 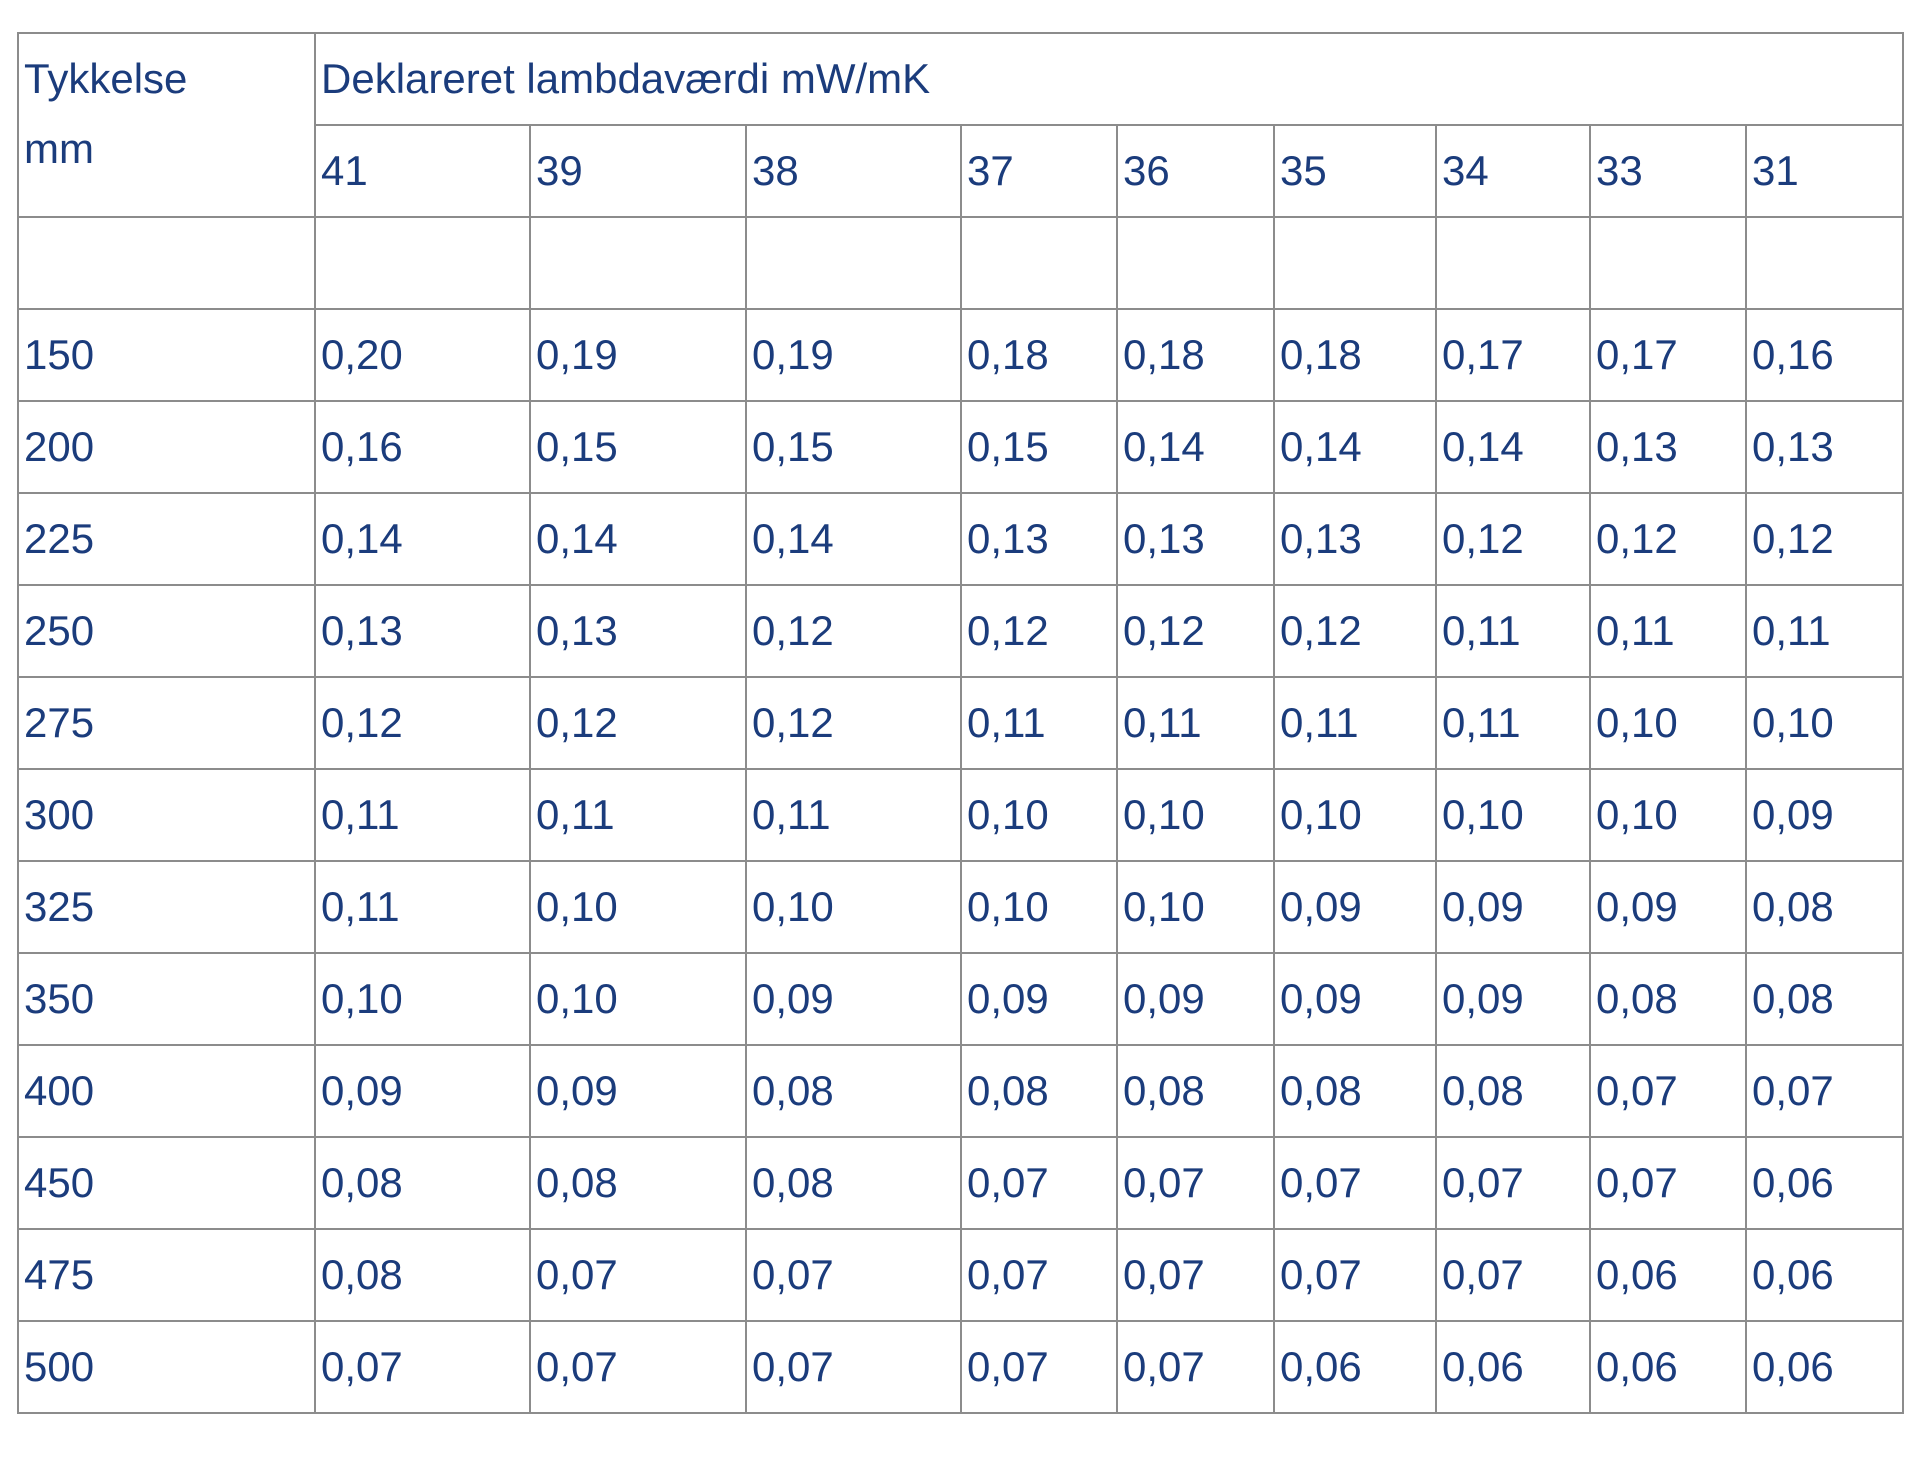 I want to click on thickness-cell: 275, so click(x=166, y=723).